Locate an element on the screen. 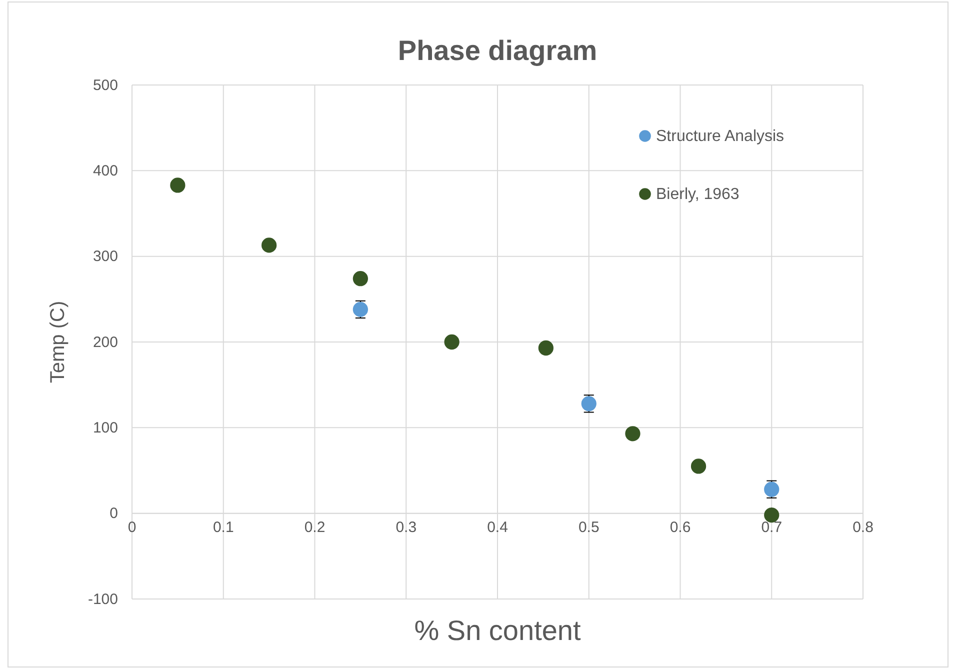 This screenshot has width=954, height=671. x-tick-label: 0.3 is located at coordinates (406, 527).